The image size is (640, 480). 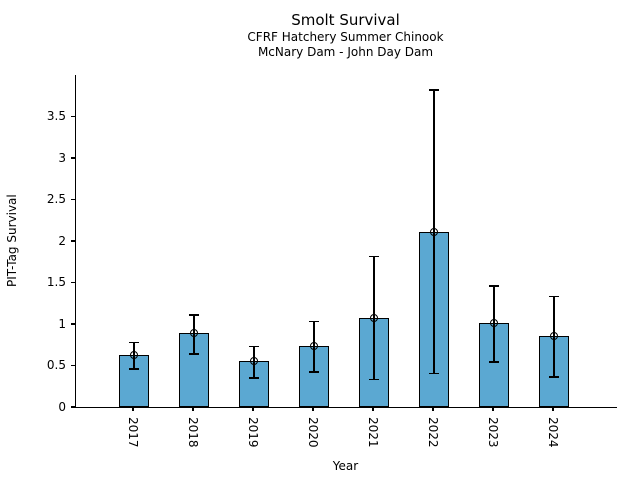 What do you see at coordinates (313, 432) in the screenshot?
I see `x-tick-label-2020: 2020` at bounding box center [313, 432].